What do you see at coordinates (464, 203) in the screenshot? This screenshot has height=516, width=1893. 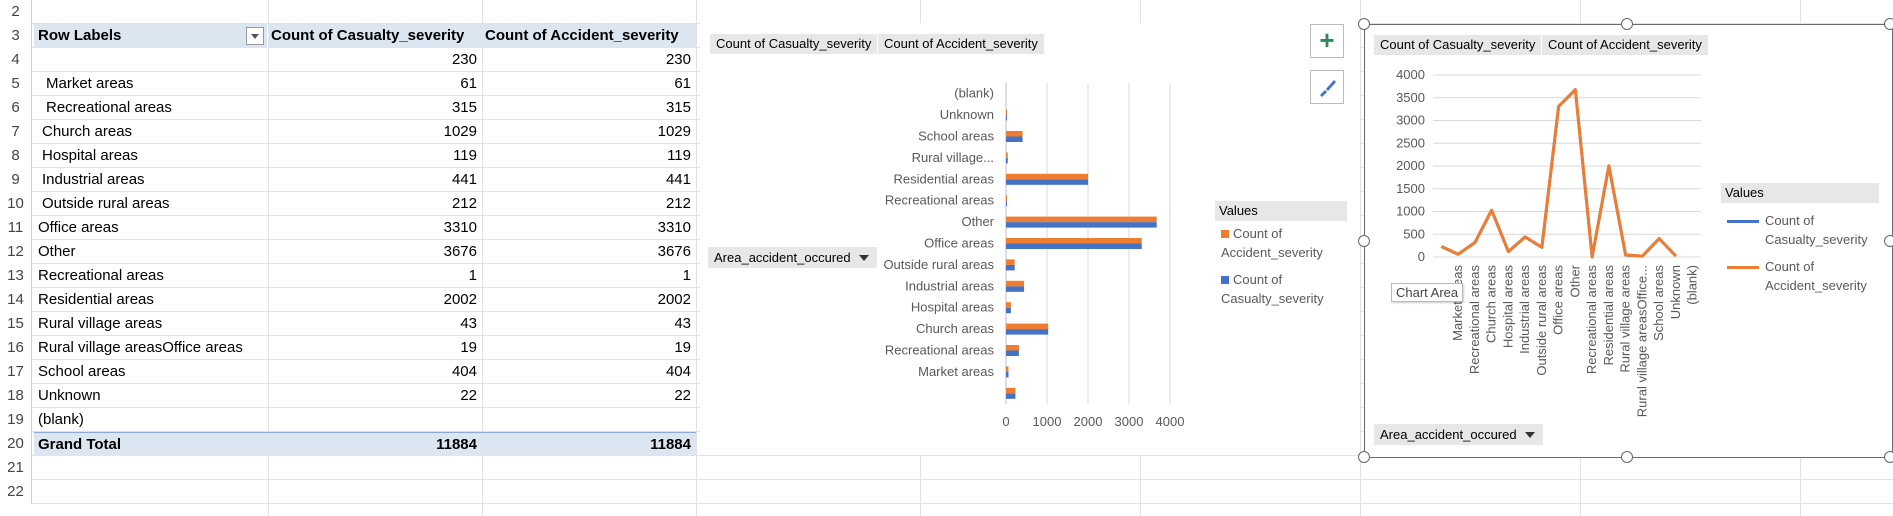 I see `pivot-value-casualty: 212` at bounding box center [464, 203].